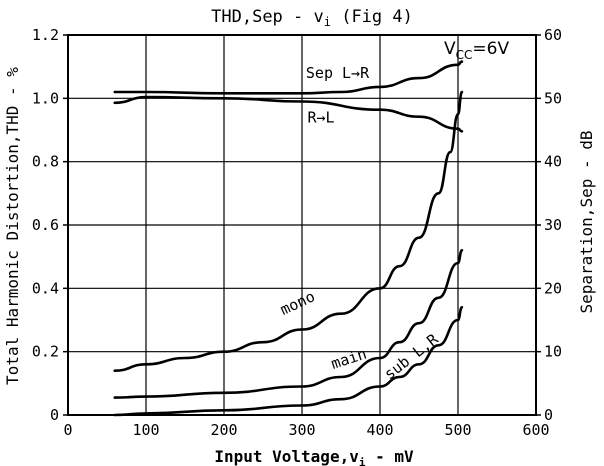  Describe the element at coordinates (412, 357) in the screenshot. I see `series-label-sub-l-r: sub L,R` at that location.